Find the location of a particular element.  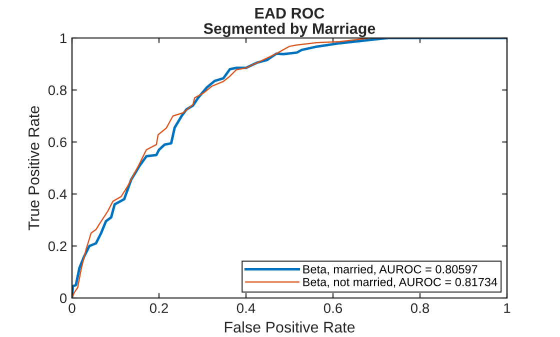

chart-subtitle: Segmented by Marriage is located at coordinates (290, 30).